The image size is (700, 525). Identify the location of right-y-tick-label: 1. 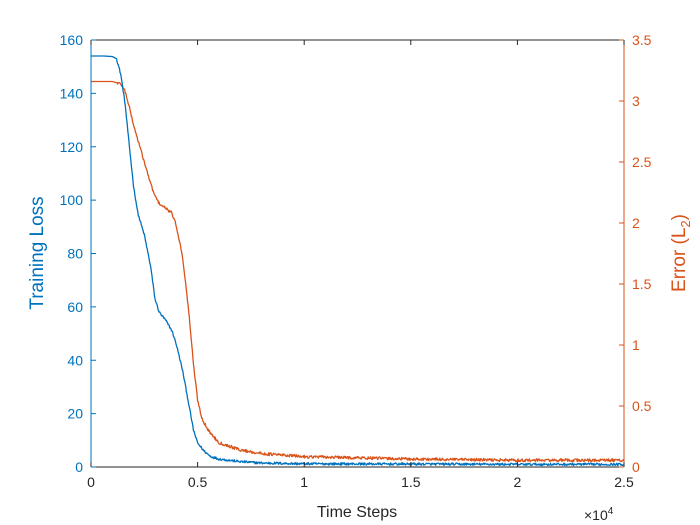
(636, 345).